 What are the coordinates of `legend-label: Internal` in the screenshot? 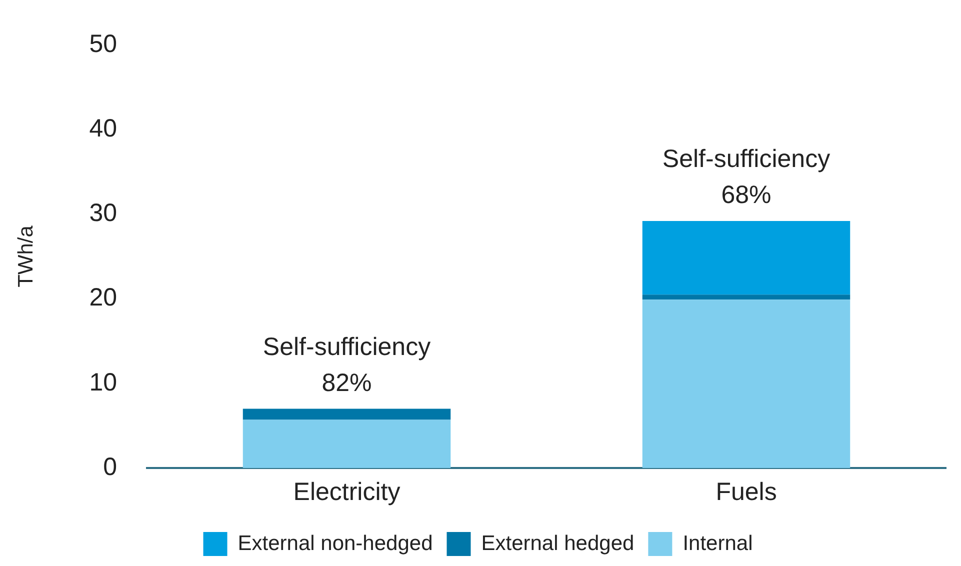 It's located at (717, 543).